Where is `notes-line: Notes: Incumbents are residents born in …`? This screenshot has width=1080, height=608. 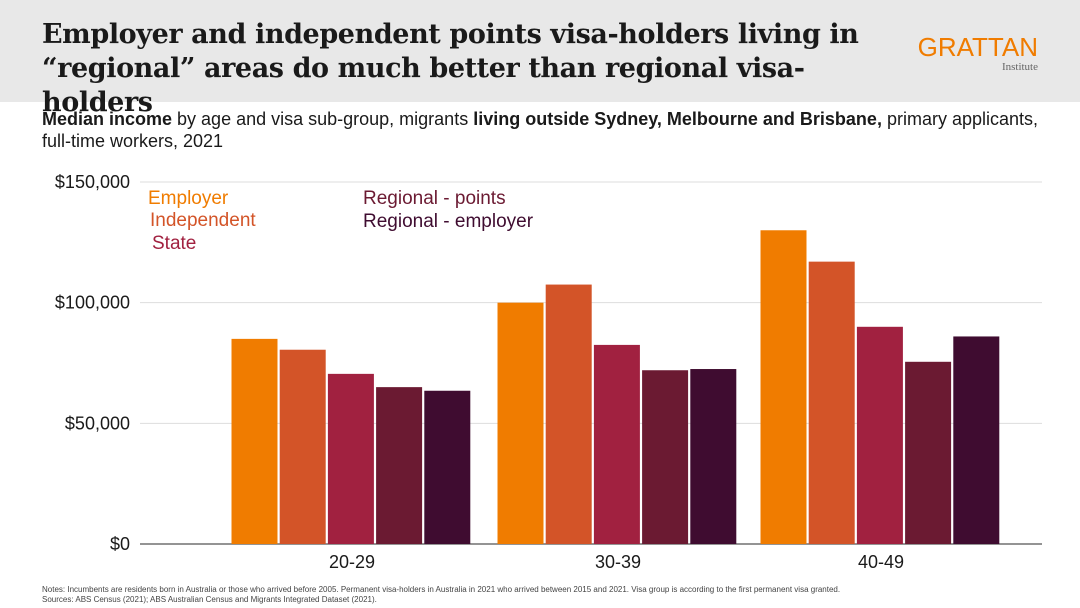
notes-line: Notes: Incumbents are residents born in … is located at coordinates (441, 589).